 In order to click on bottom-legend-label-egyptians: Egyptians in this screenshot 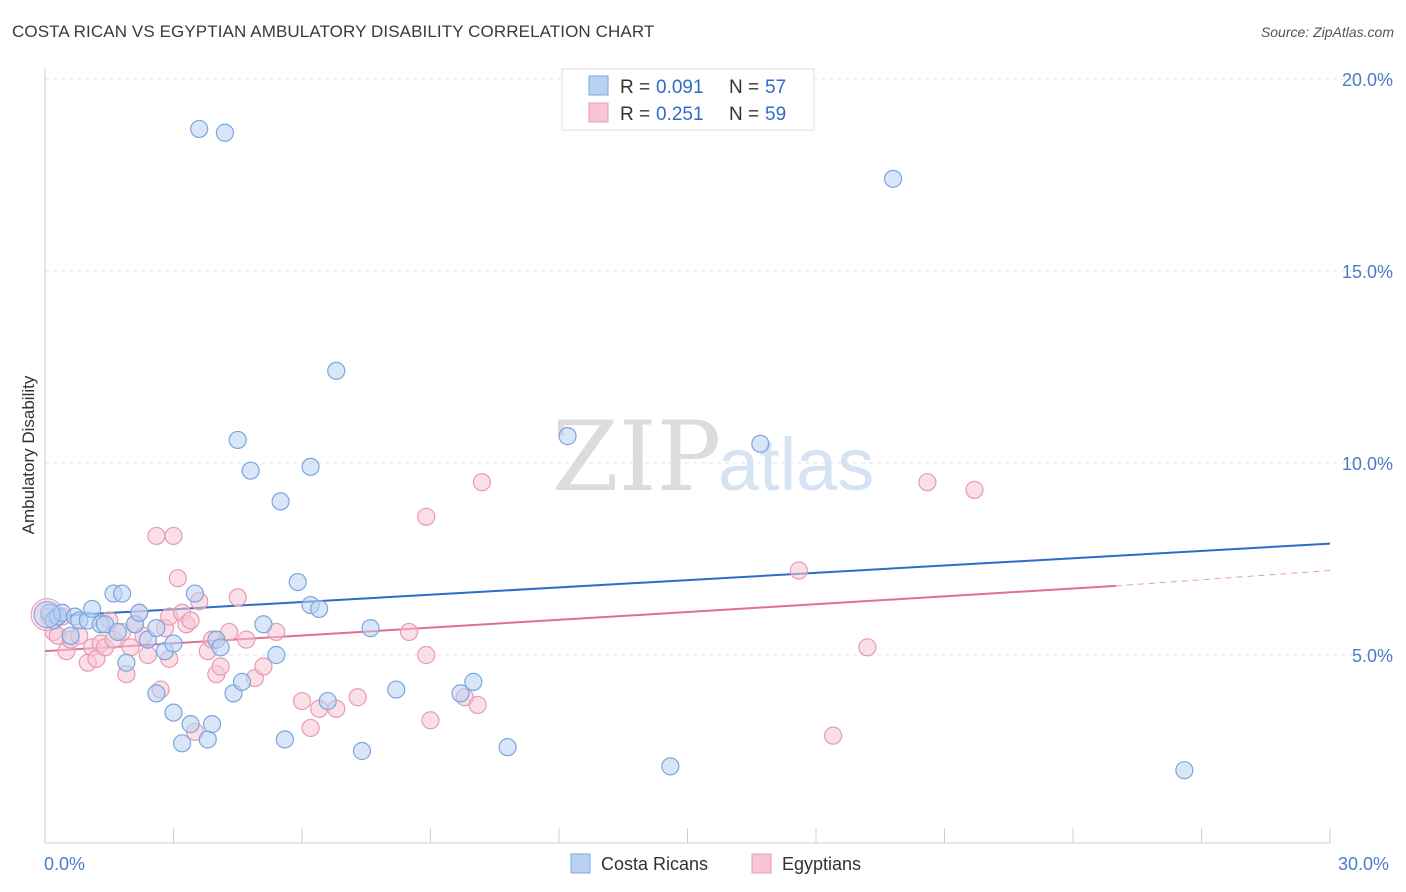, I will do `click(821, 864)`.